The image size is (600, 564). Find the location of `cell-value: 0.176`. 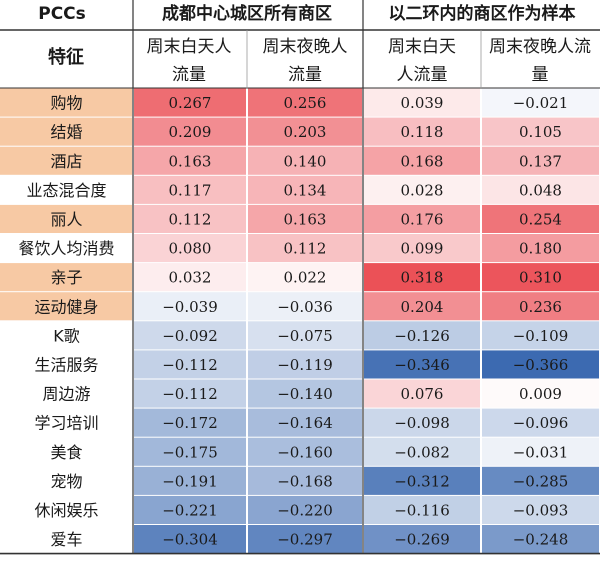

cell-value: 0.176 is located at coordinates (422, 219).